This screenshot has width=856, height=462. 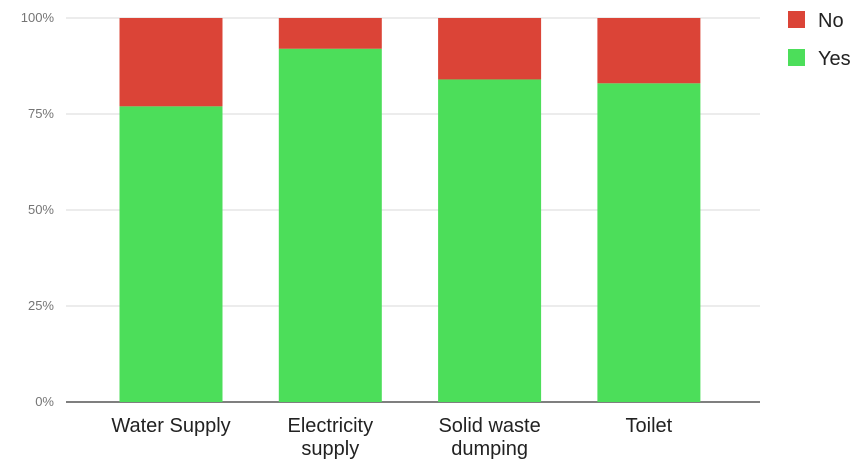 I want to click on legend-label-no: No, so click(x=831, y=21).